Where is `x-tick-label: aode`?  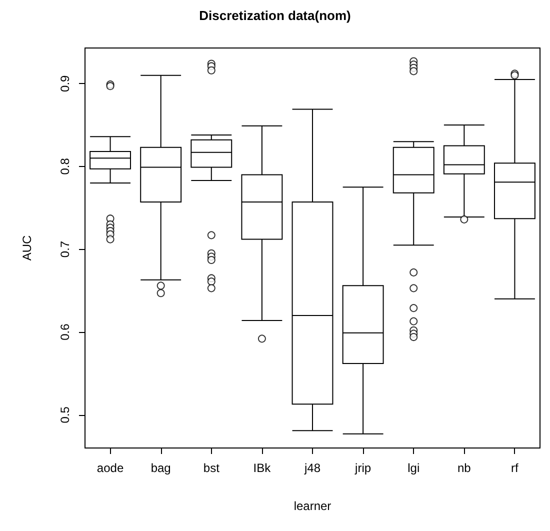 x-tick-label: aode is located at coordinates (110, 468).